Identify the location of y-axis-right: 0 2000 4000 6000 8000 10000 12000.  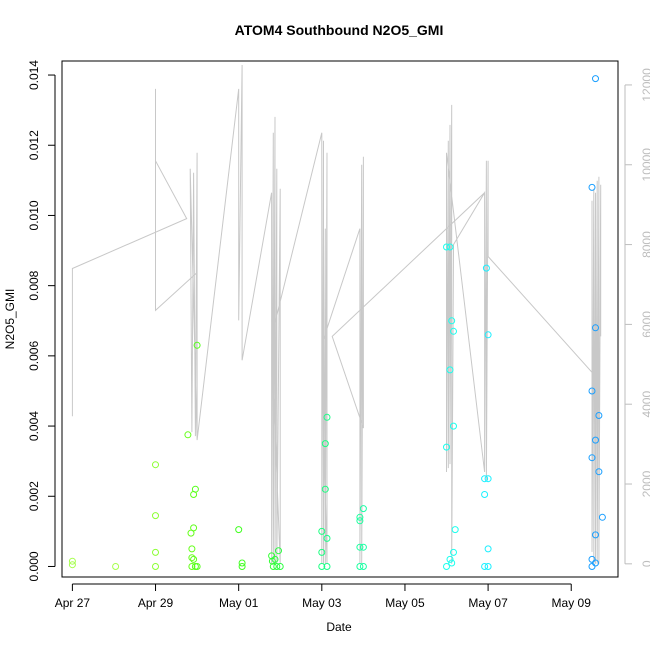
(637, 317).